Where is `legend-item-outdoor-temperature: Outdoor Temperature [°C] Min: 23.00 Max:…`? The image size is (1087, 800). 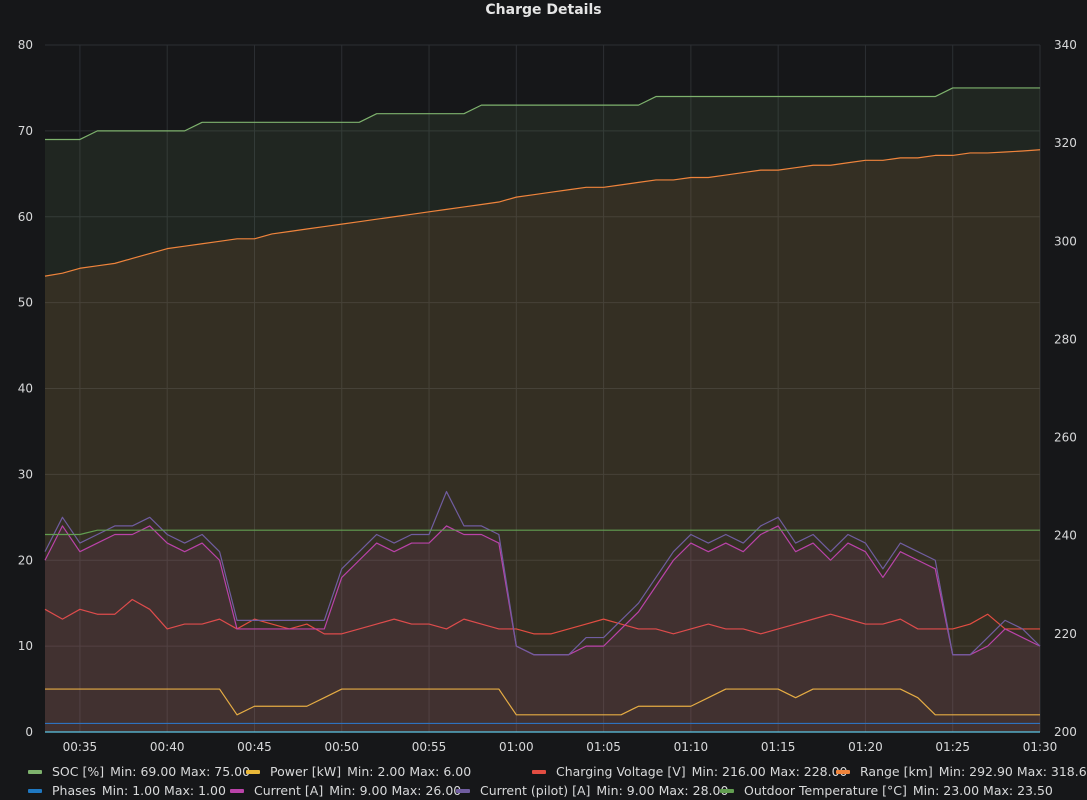
legend-item-outdoor-temperature: Outdoor Temperature [°C] Min: 23.00 Max:… is located at coordinates (890, 790).